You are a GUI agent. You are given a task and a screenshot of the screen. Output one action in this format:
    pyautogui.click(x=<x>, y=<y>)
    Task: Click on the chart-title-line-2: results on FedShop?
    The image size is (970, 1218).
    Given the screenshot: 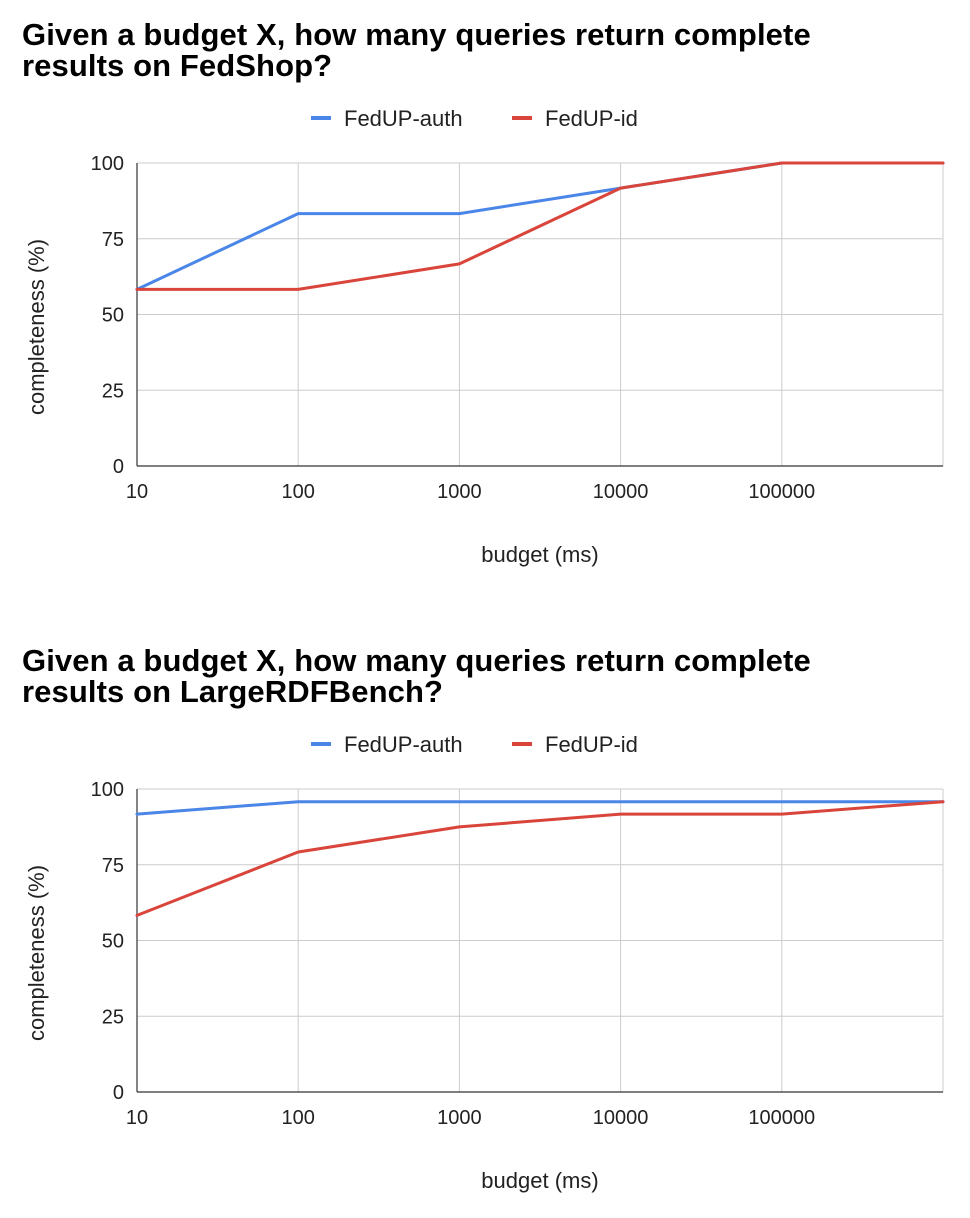 What is the action you would take?
    pyautogui.click(x=177, y=65)
    